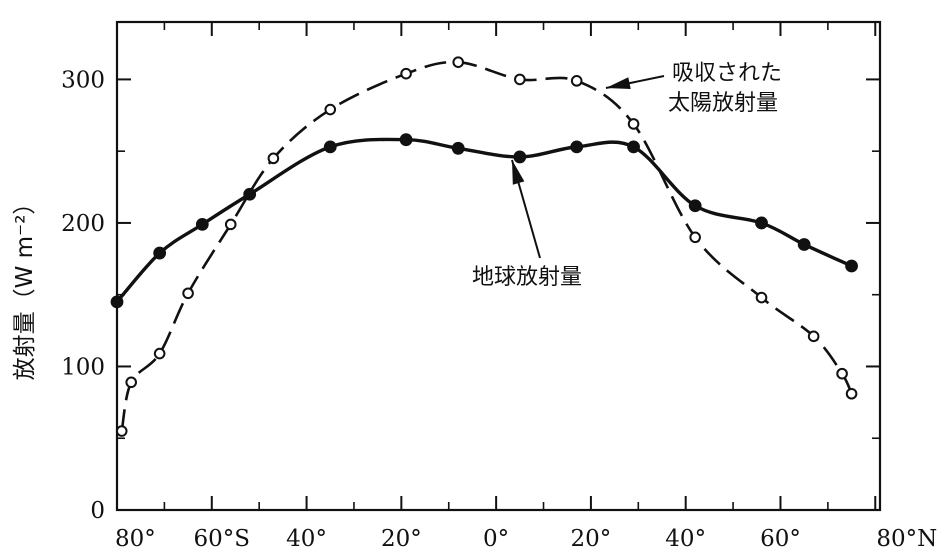  What do you see at coordinates (83, 80) in the screenshot?
I see `y-tick-label: 300` at bounding box center [83, 80].